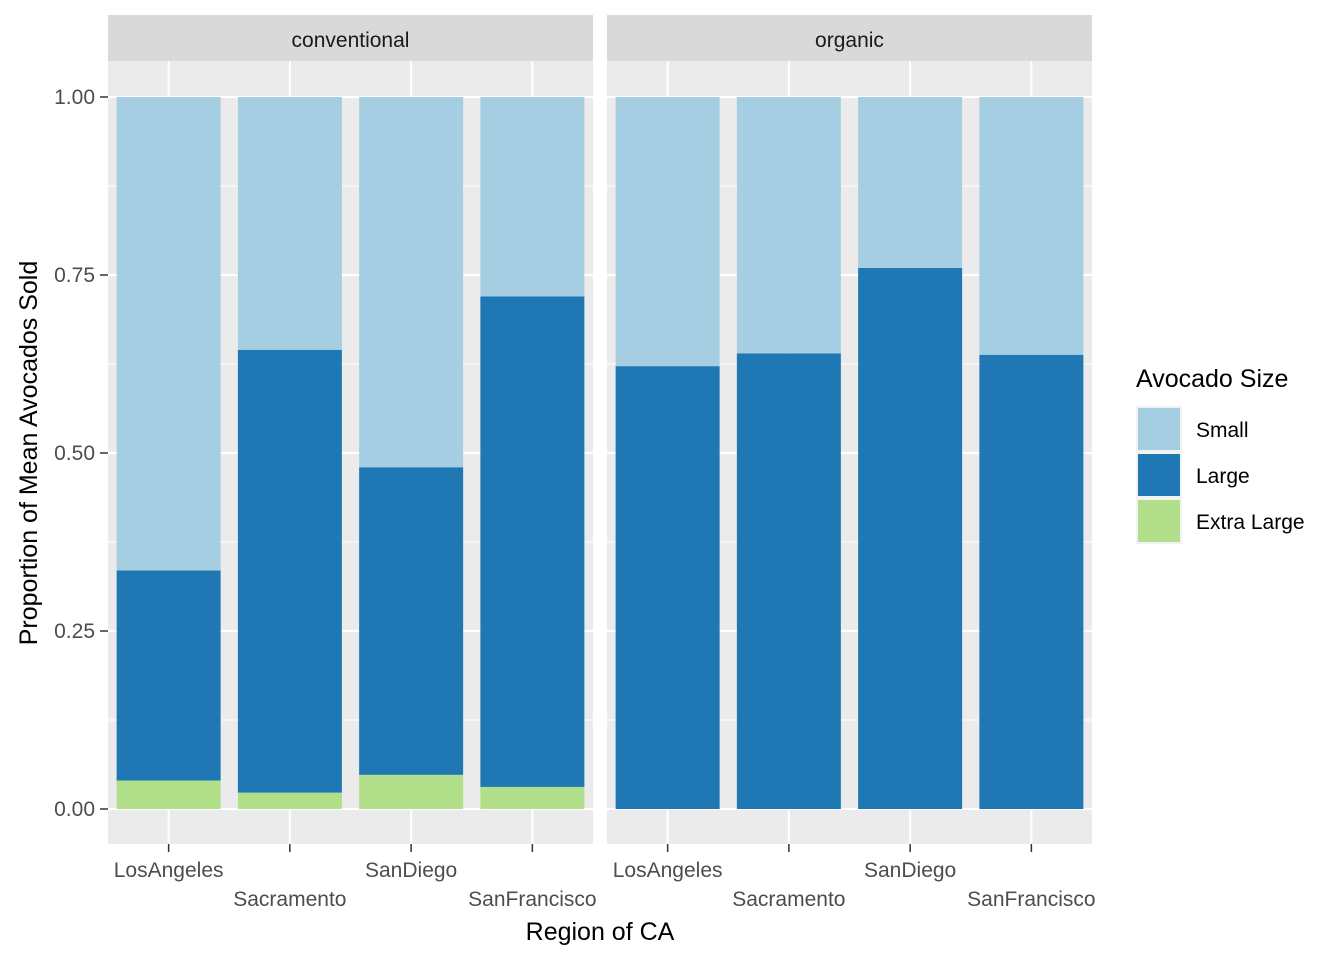 The width and height of the screenshot is (1344, 965). I want to click on bar-conventional-losangeles-extra-large, so click(168, 794).